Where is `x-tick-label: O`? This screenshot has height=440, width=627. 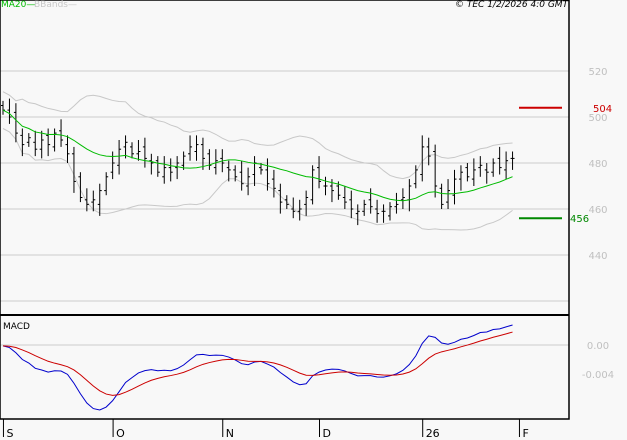 x-tick-label: O is located at coordinates (120, 433).